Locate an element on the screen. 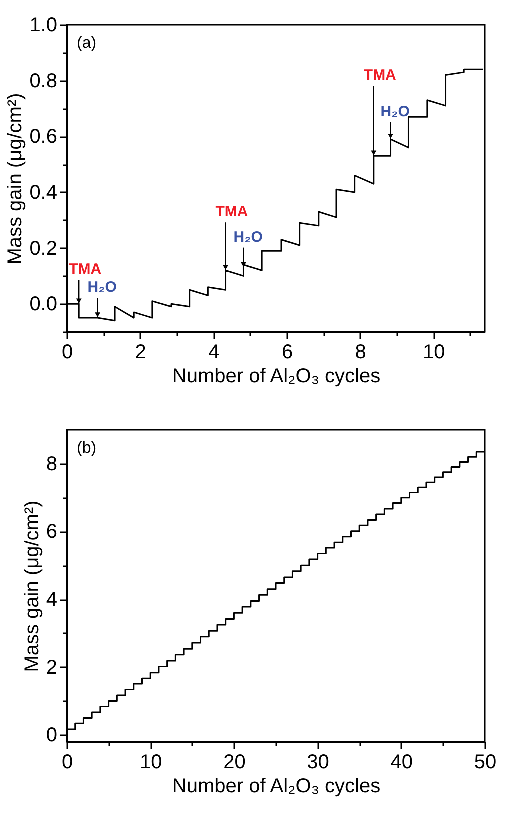 This screenshot has width=531, height=816. x-tick-label: 4 is located at coordinates (214, 353).